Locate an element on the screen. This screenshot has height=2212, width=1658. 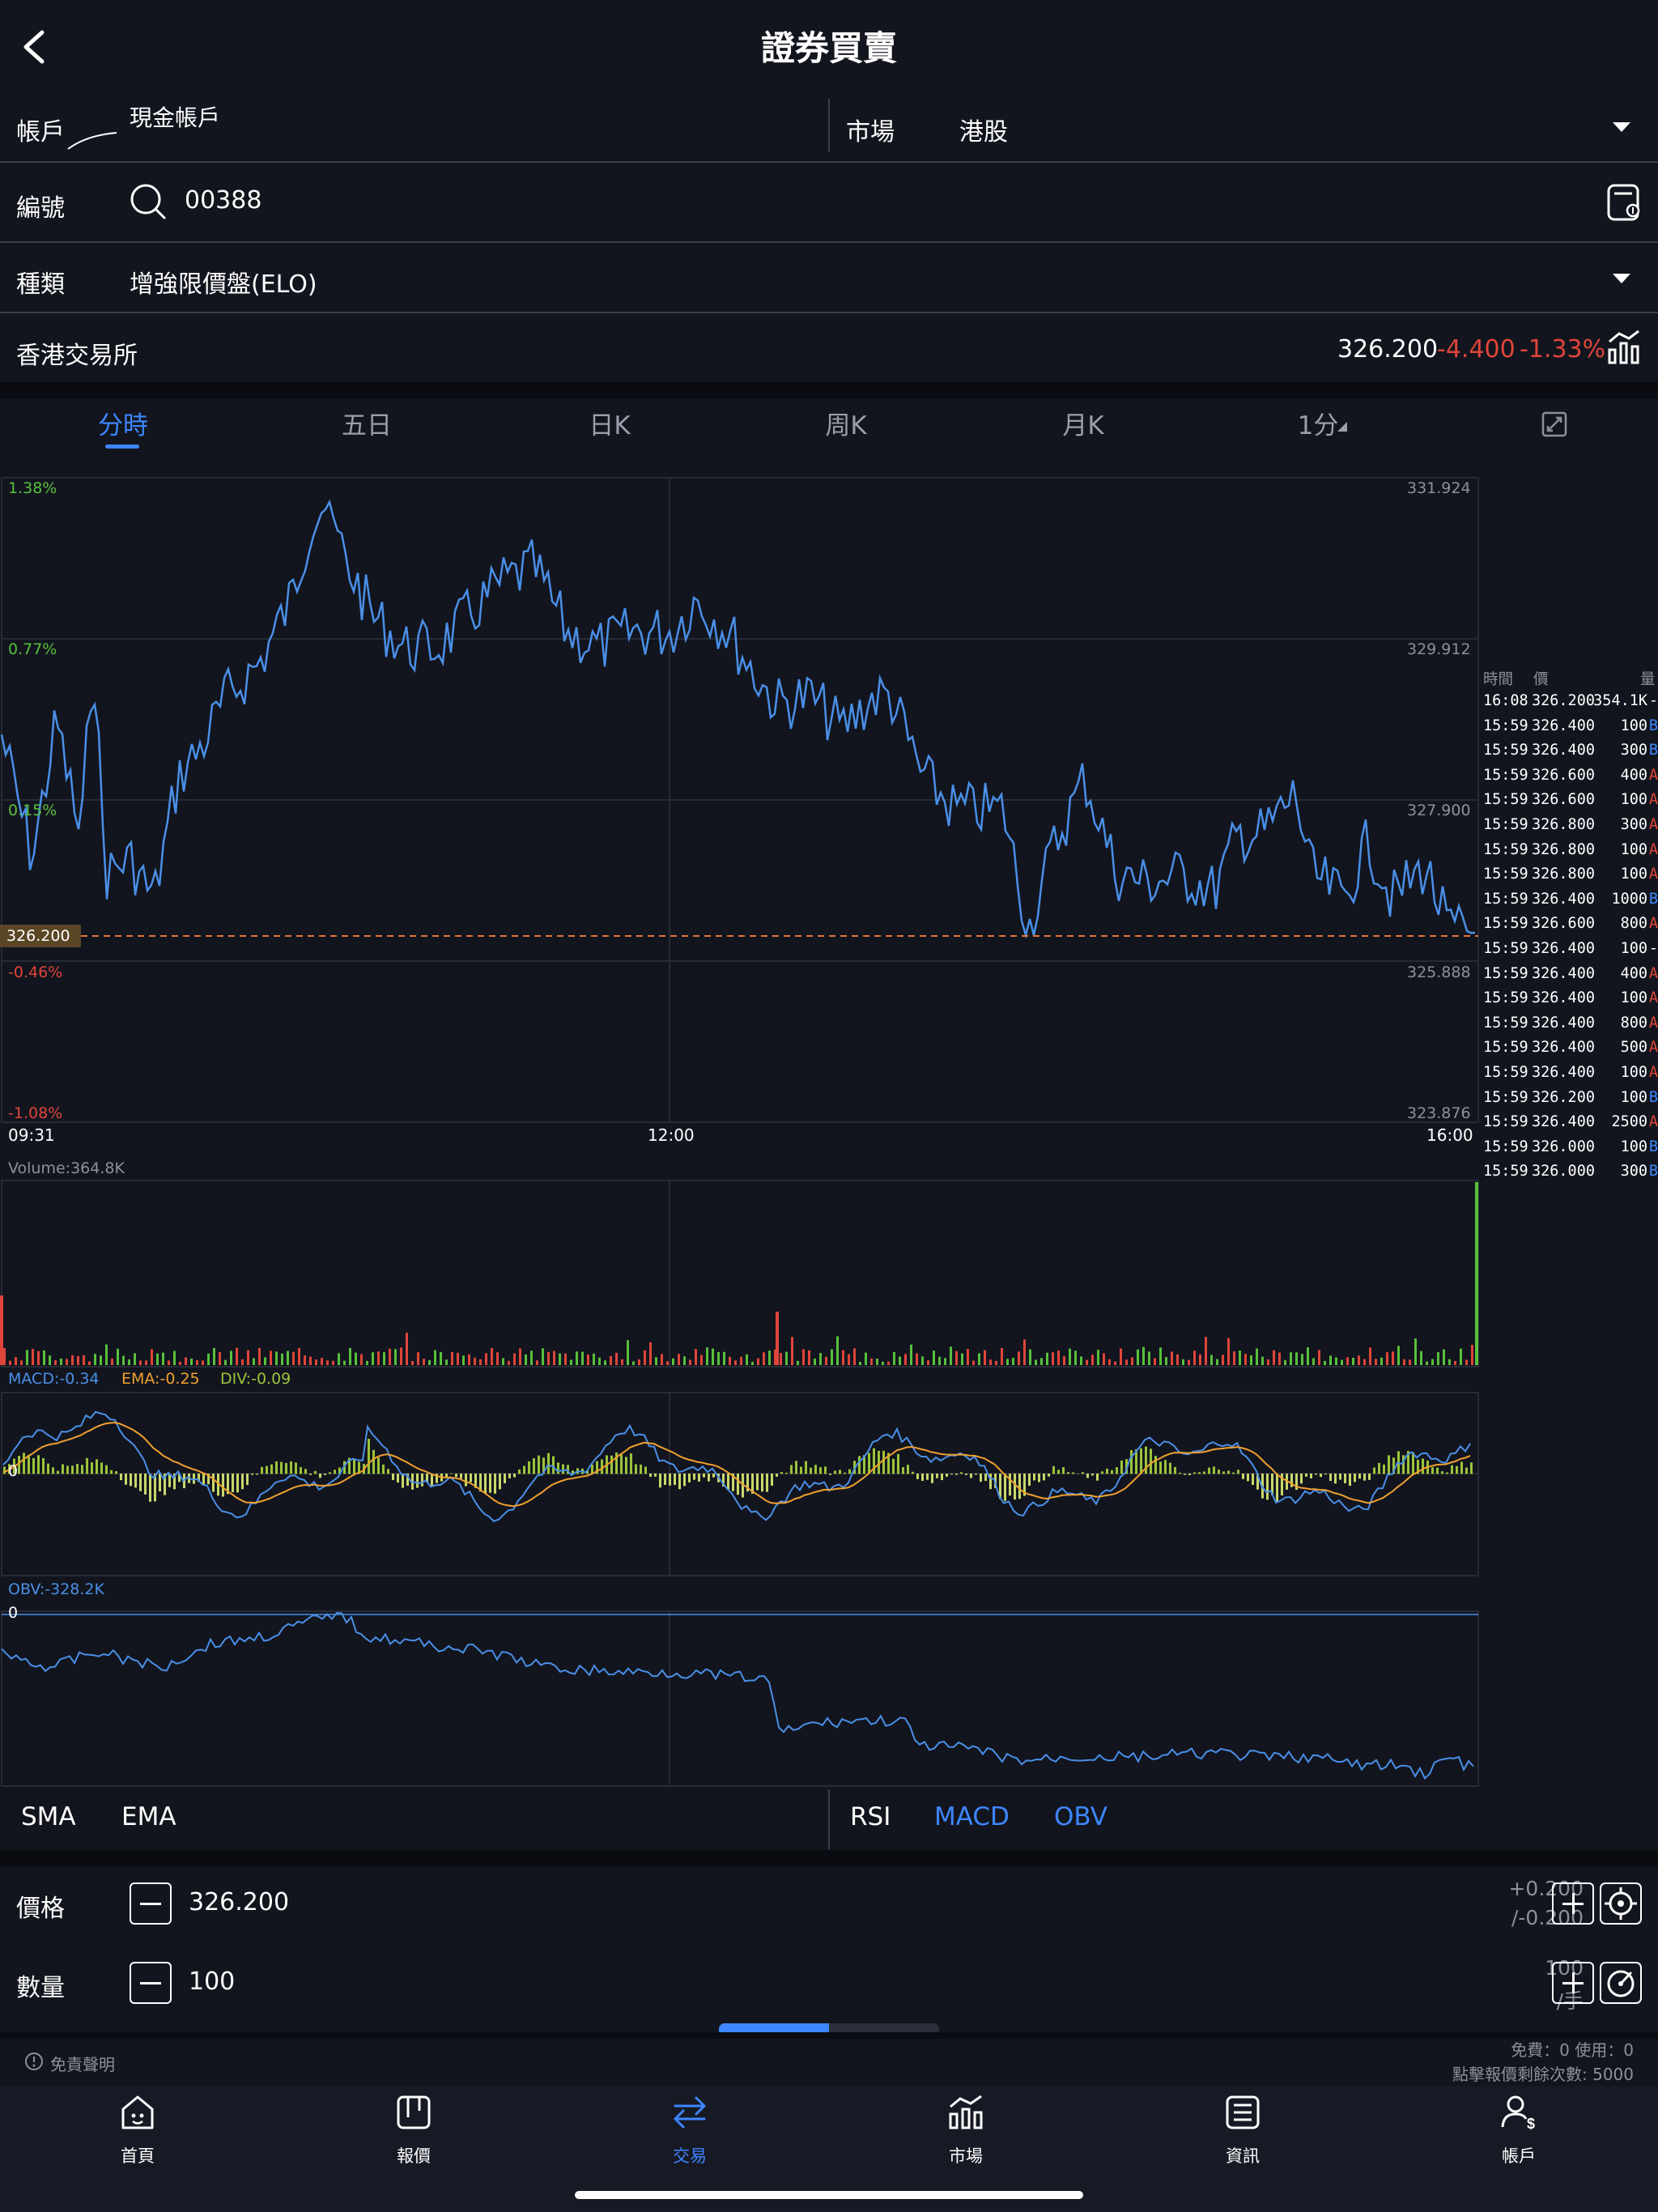
tab-intraday: 分時 is located at coordinates (123, 426).